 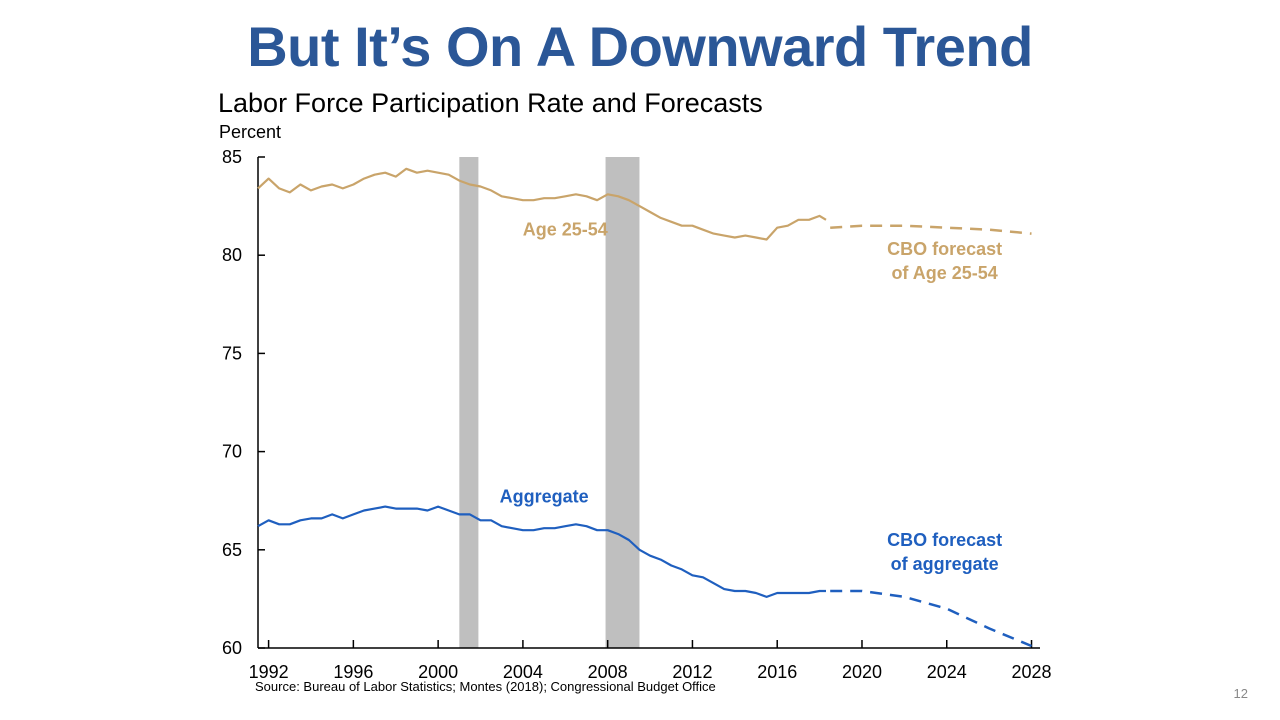 I want to click on series-line-cbo-forecast-of-aggregate, so click(x=931, y=618).